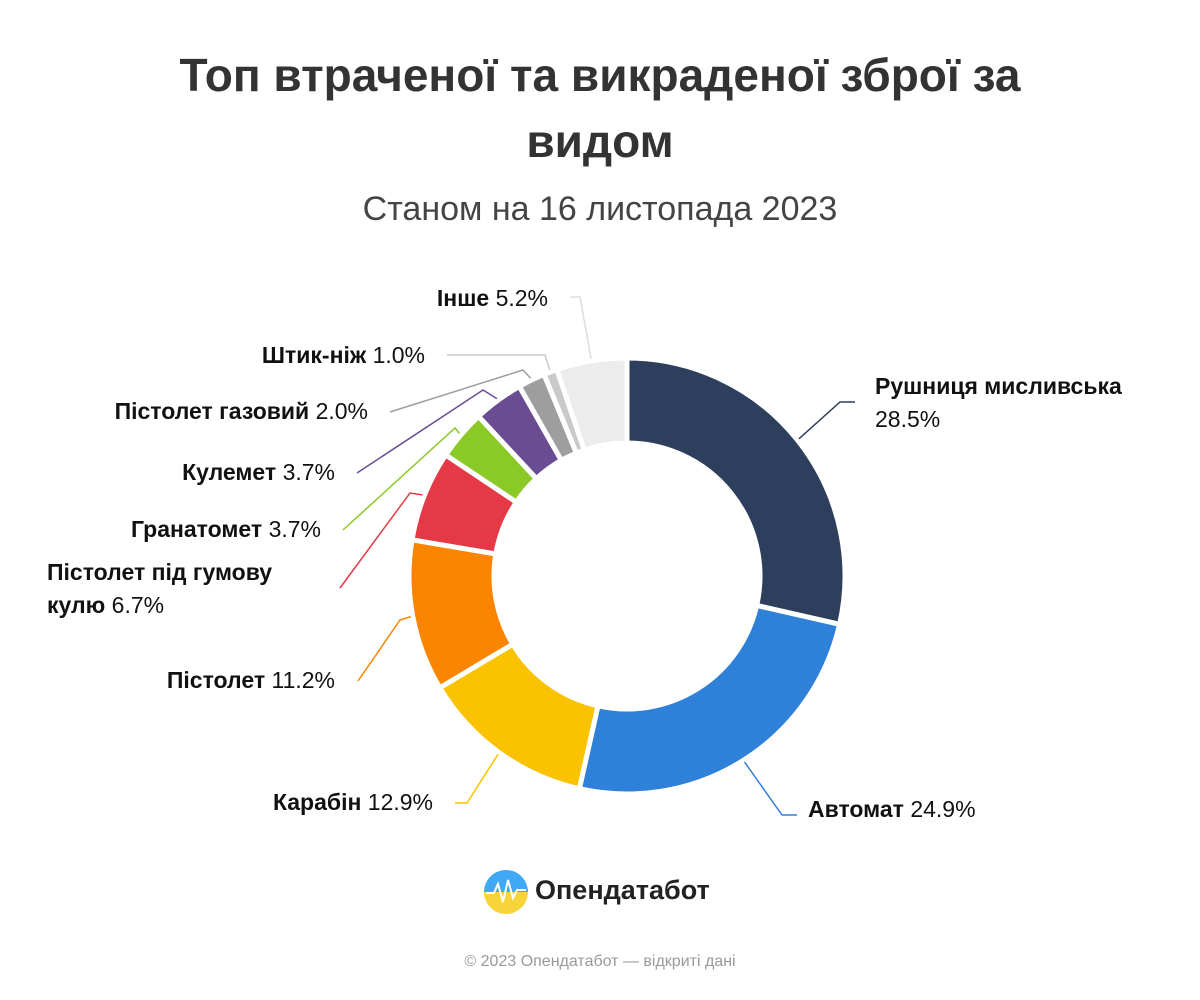 The image size is (1200, 1000). I want to click on footer: © 2023 Опендатабот — відкриті дані, so click(600, 961).